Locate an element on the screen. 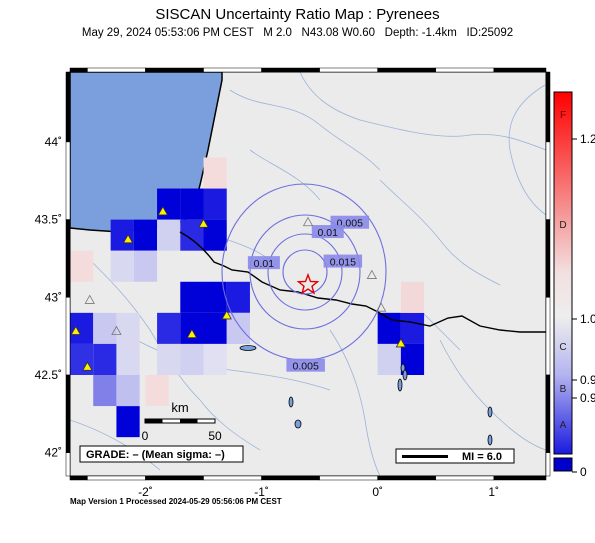 This screenshot has width=595, height=543. contour-label-text: 0.015 is located at coordinates (343, 263).